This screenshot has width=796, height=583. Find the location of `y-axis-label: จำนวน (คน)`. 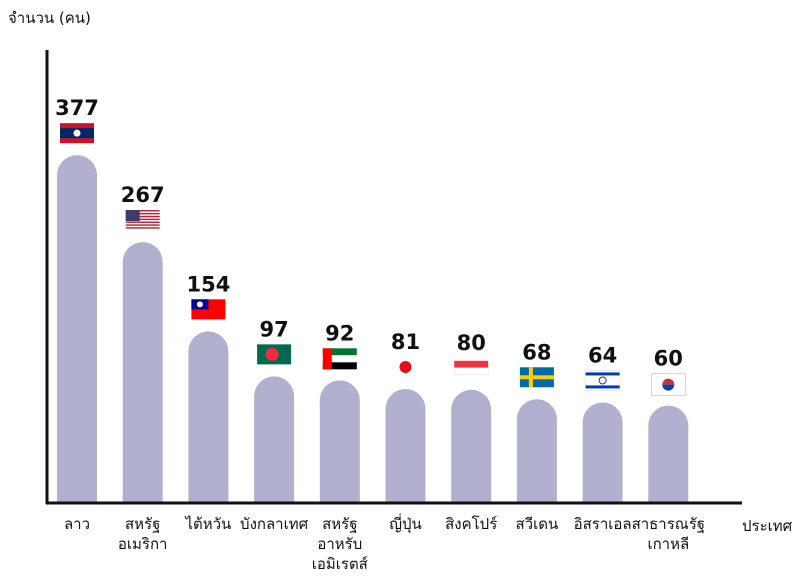

y-axis-label: จำนวน (คน) is located at coordinates (49, 18).